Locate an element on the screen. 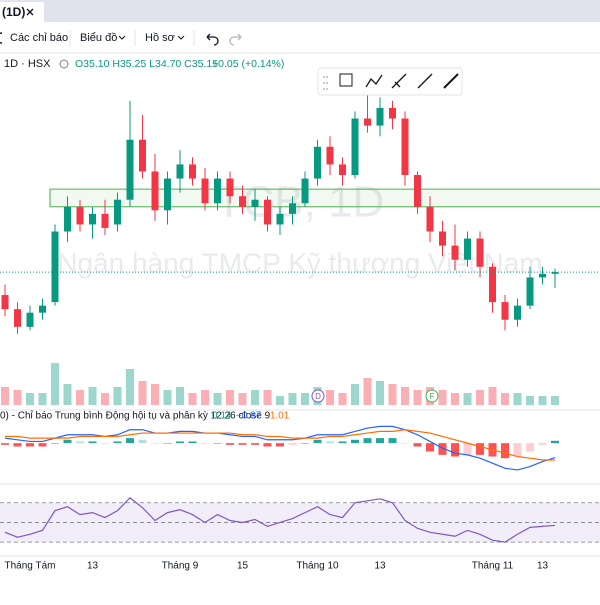  event-marker is located at coordinates (318, 396).